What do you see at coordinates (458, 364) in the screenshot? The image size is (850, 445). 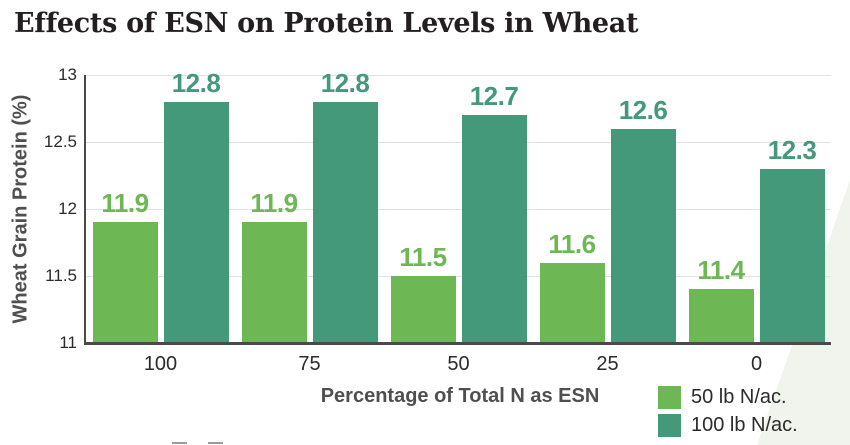 I see `x-tick-label: 50` at bounding box center [458, 364].